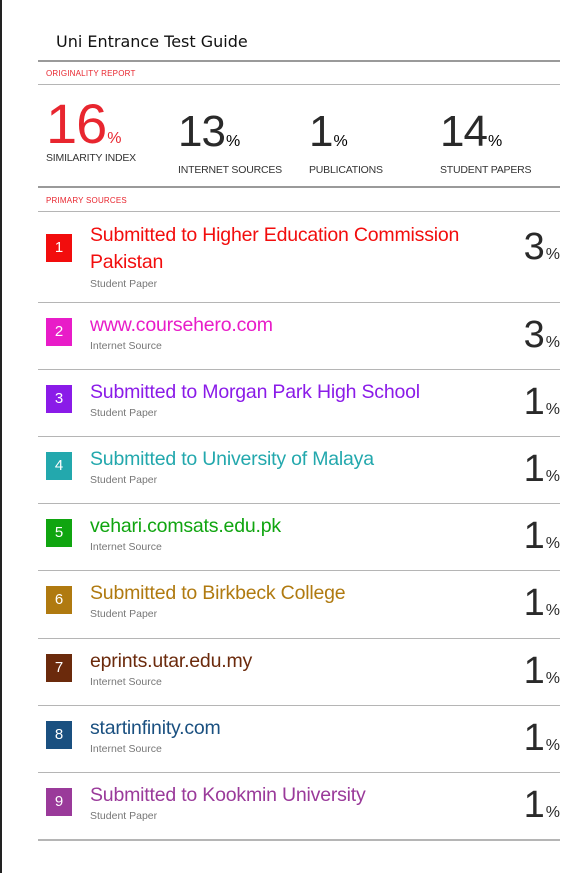 This screenshot has height=873, width=565. I want to click on source-row: 8 startinfinity.com Internet Source 1%, so click(299, 738).